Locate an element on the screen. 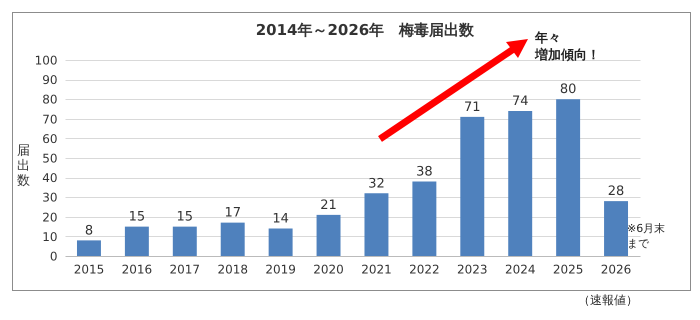 The width and height of the screenshot is (700, 320). x-tick-label: 2015 is located at coordinates (89, 269).